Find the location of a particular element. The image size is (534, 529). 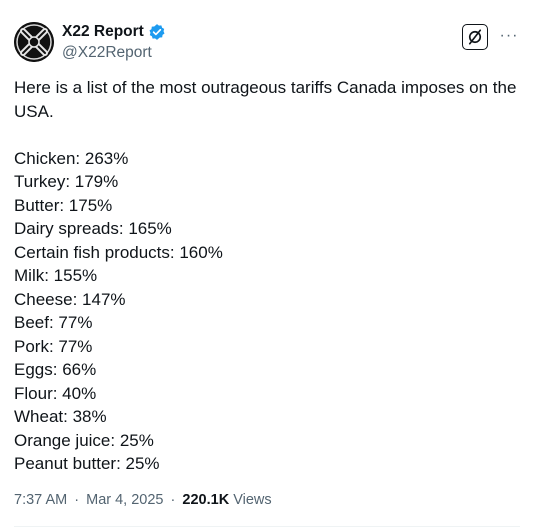

handle: @X22Report is located at coordinates (107, 52).